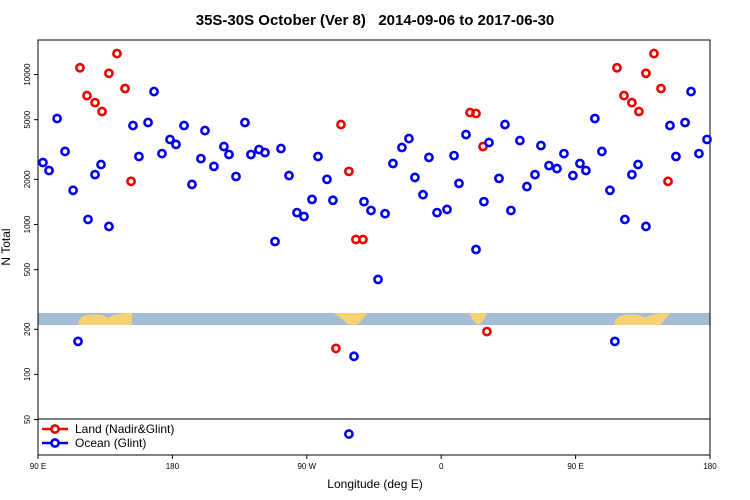  What do you see at coordinates (27, 269) in the screenshot?
I see `y-tick-label: 500` at bounding box center [27, 269].